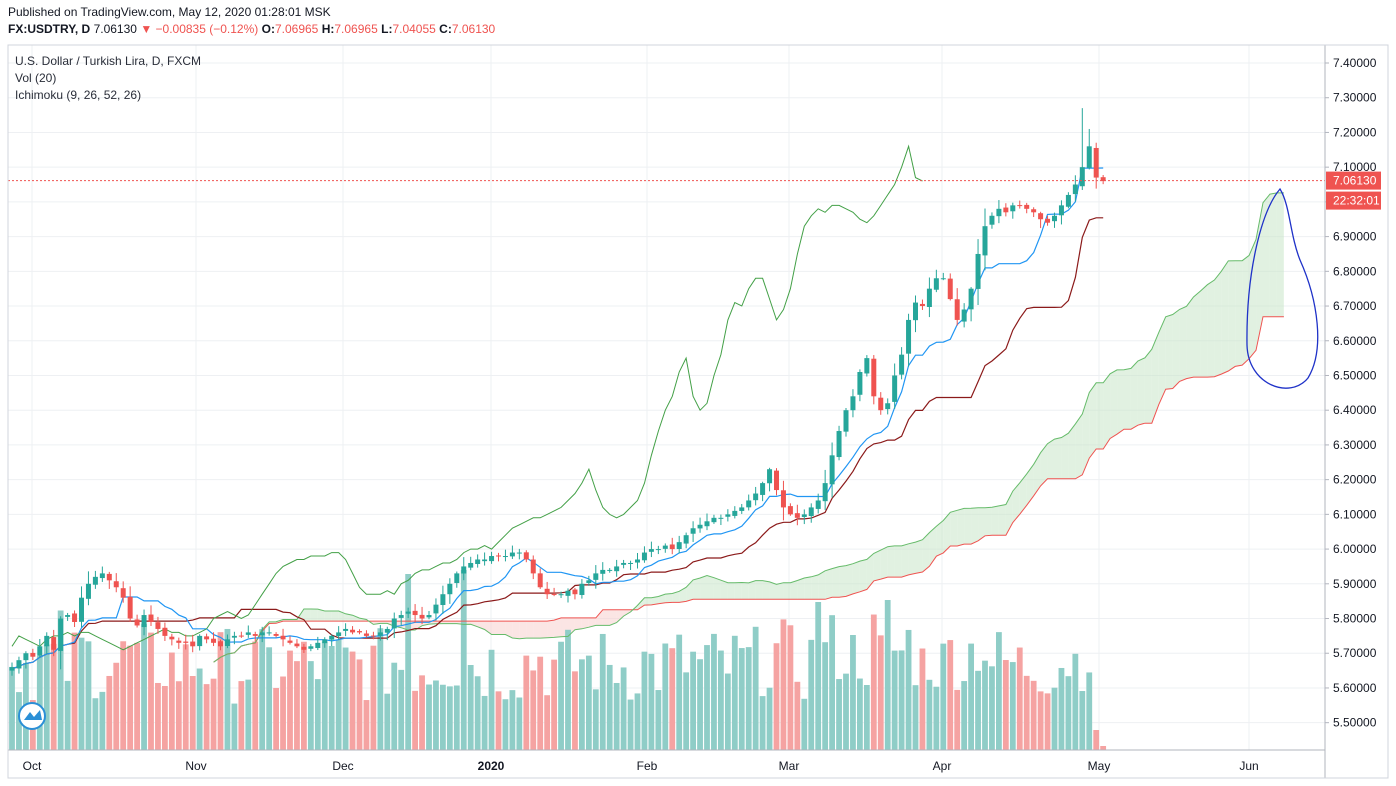 The image size is (1396, 786). What do you see at coordinates (108, 61) in the screenshot?
I see `series-title: U.S. Dollar / Turkish Lira, D, FXCM` at bounding box center [108, 61].